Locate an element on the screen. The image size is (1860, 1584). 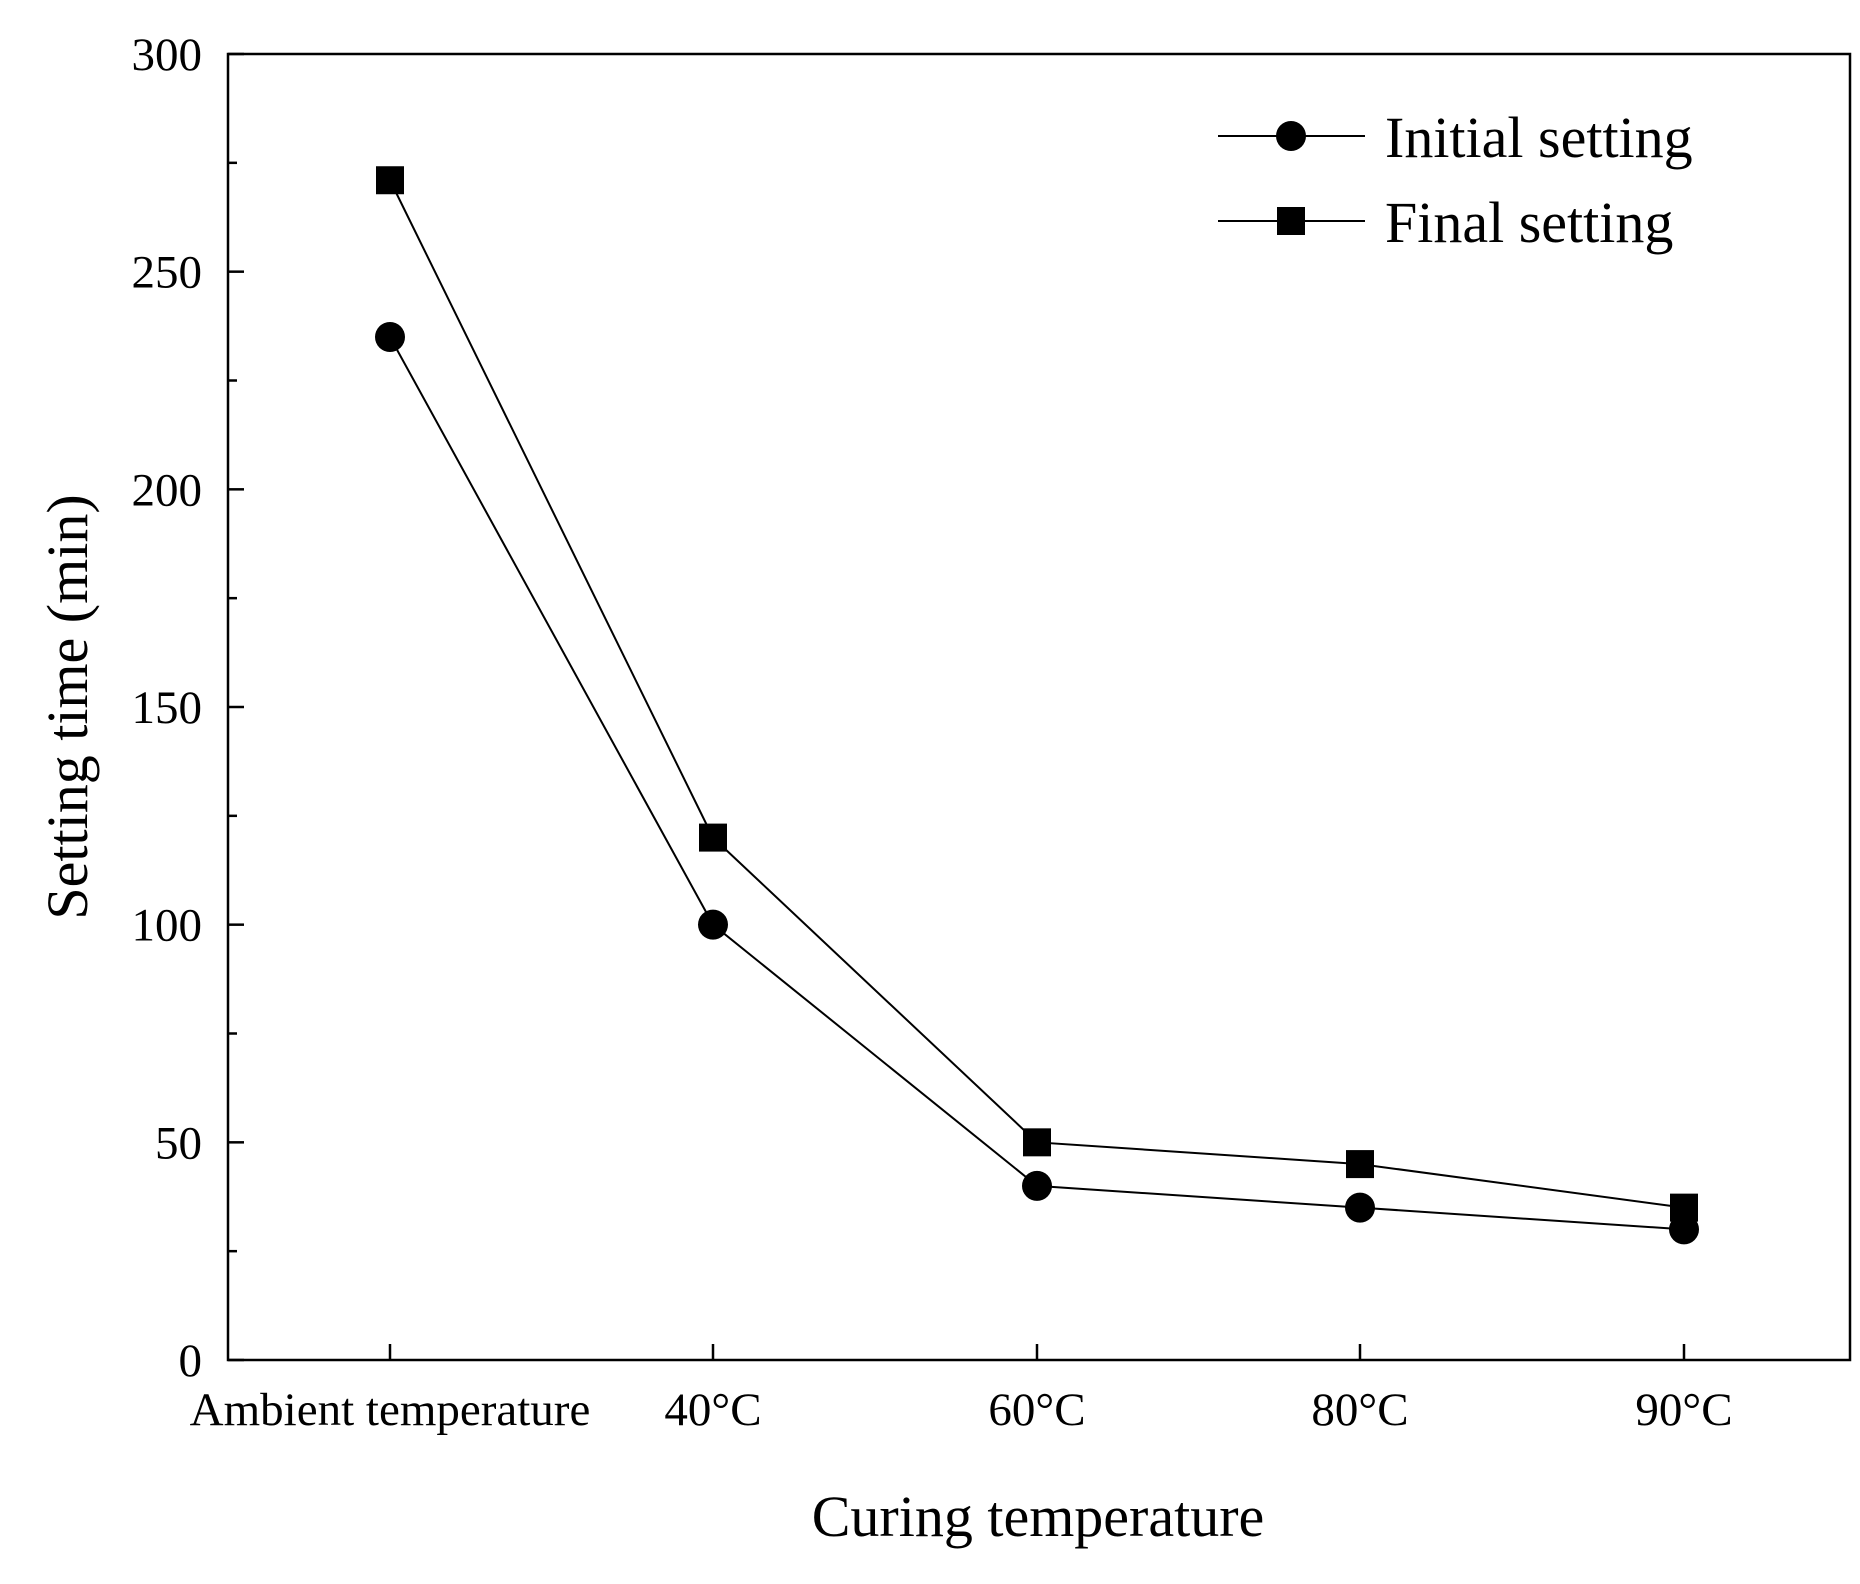
x-axis: Ambient temperature 40°C 60°C 80°C 90°C is located at coordinates (961, 1390).